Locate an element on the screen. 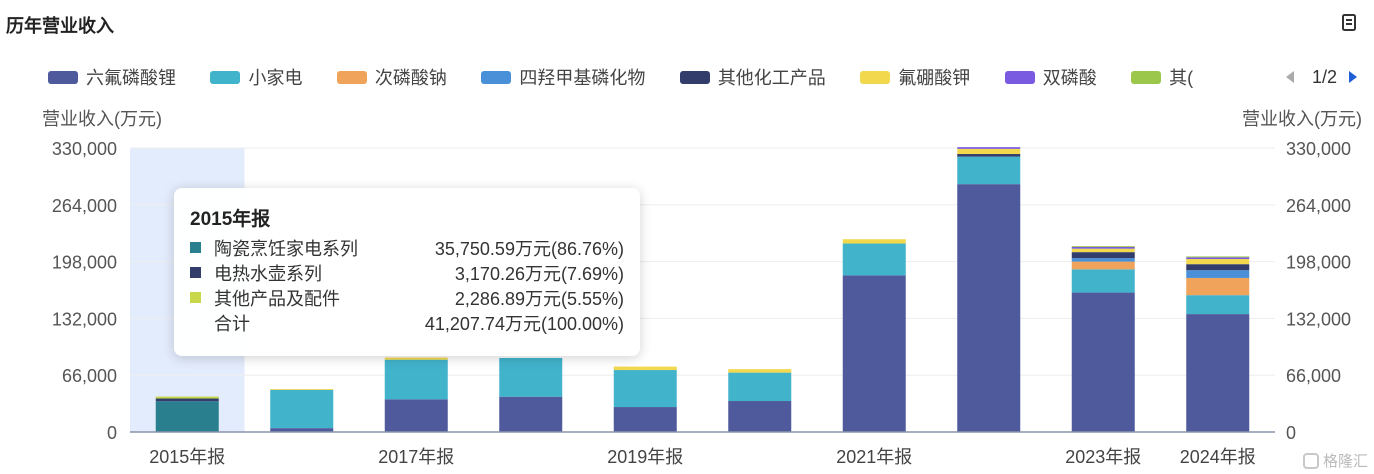  x-tick-label: 2019年报 is located at coordinates (645, 457).